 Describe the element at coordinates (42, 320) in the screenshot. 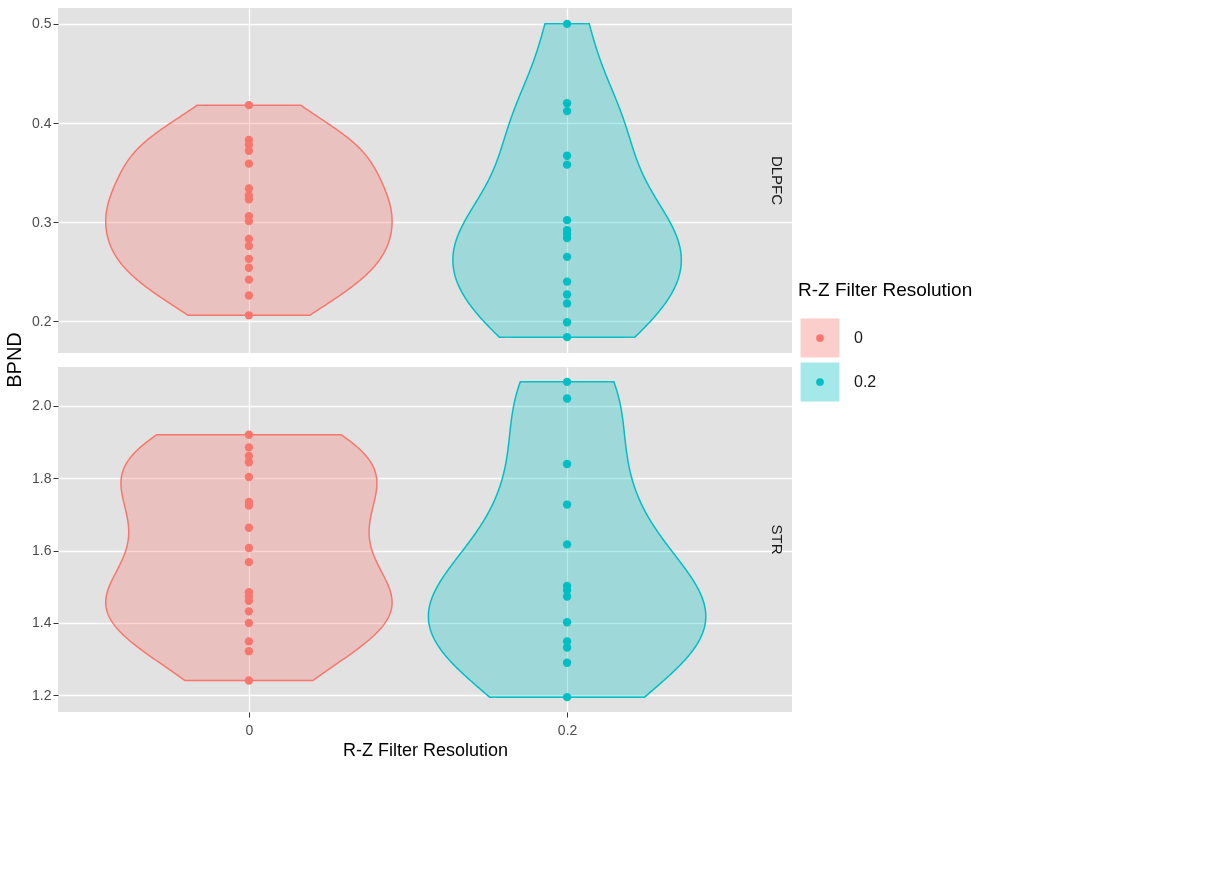

I see `y-tick-label: 0.2` at that location.